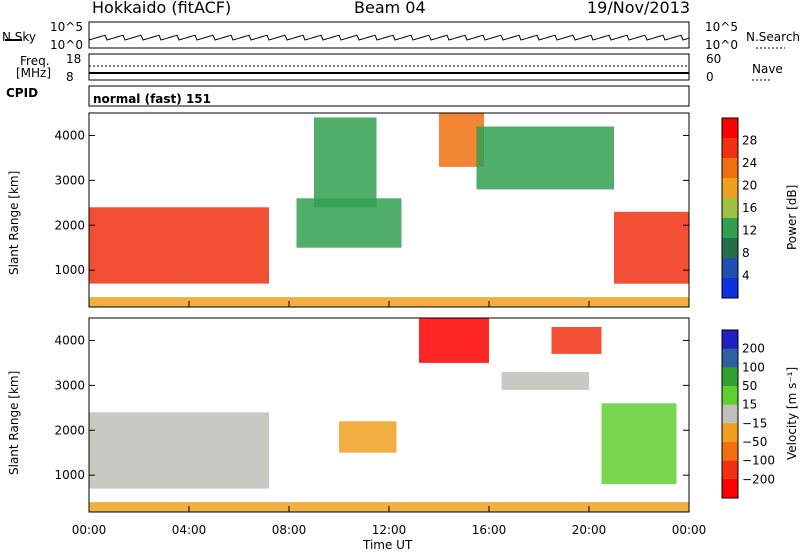  What do you see at coordinates (389, 67) in the screenshot?
I see `freq-panel` at bounding box center [389, 67].